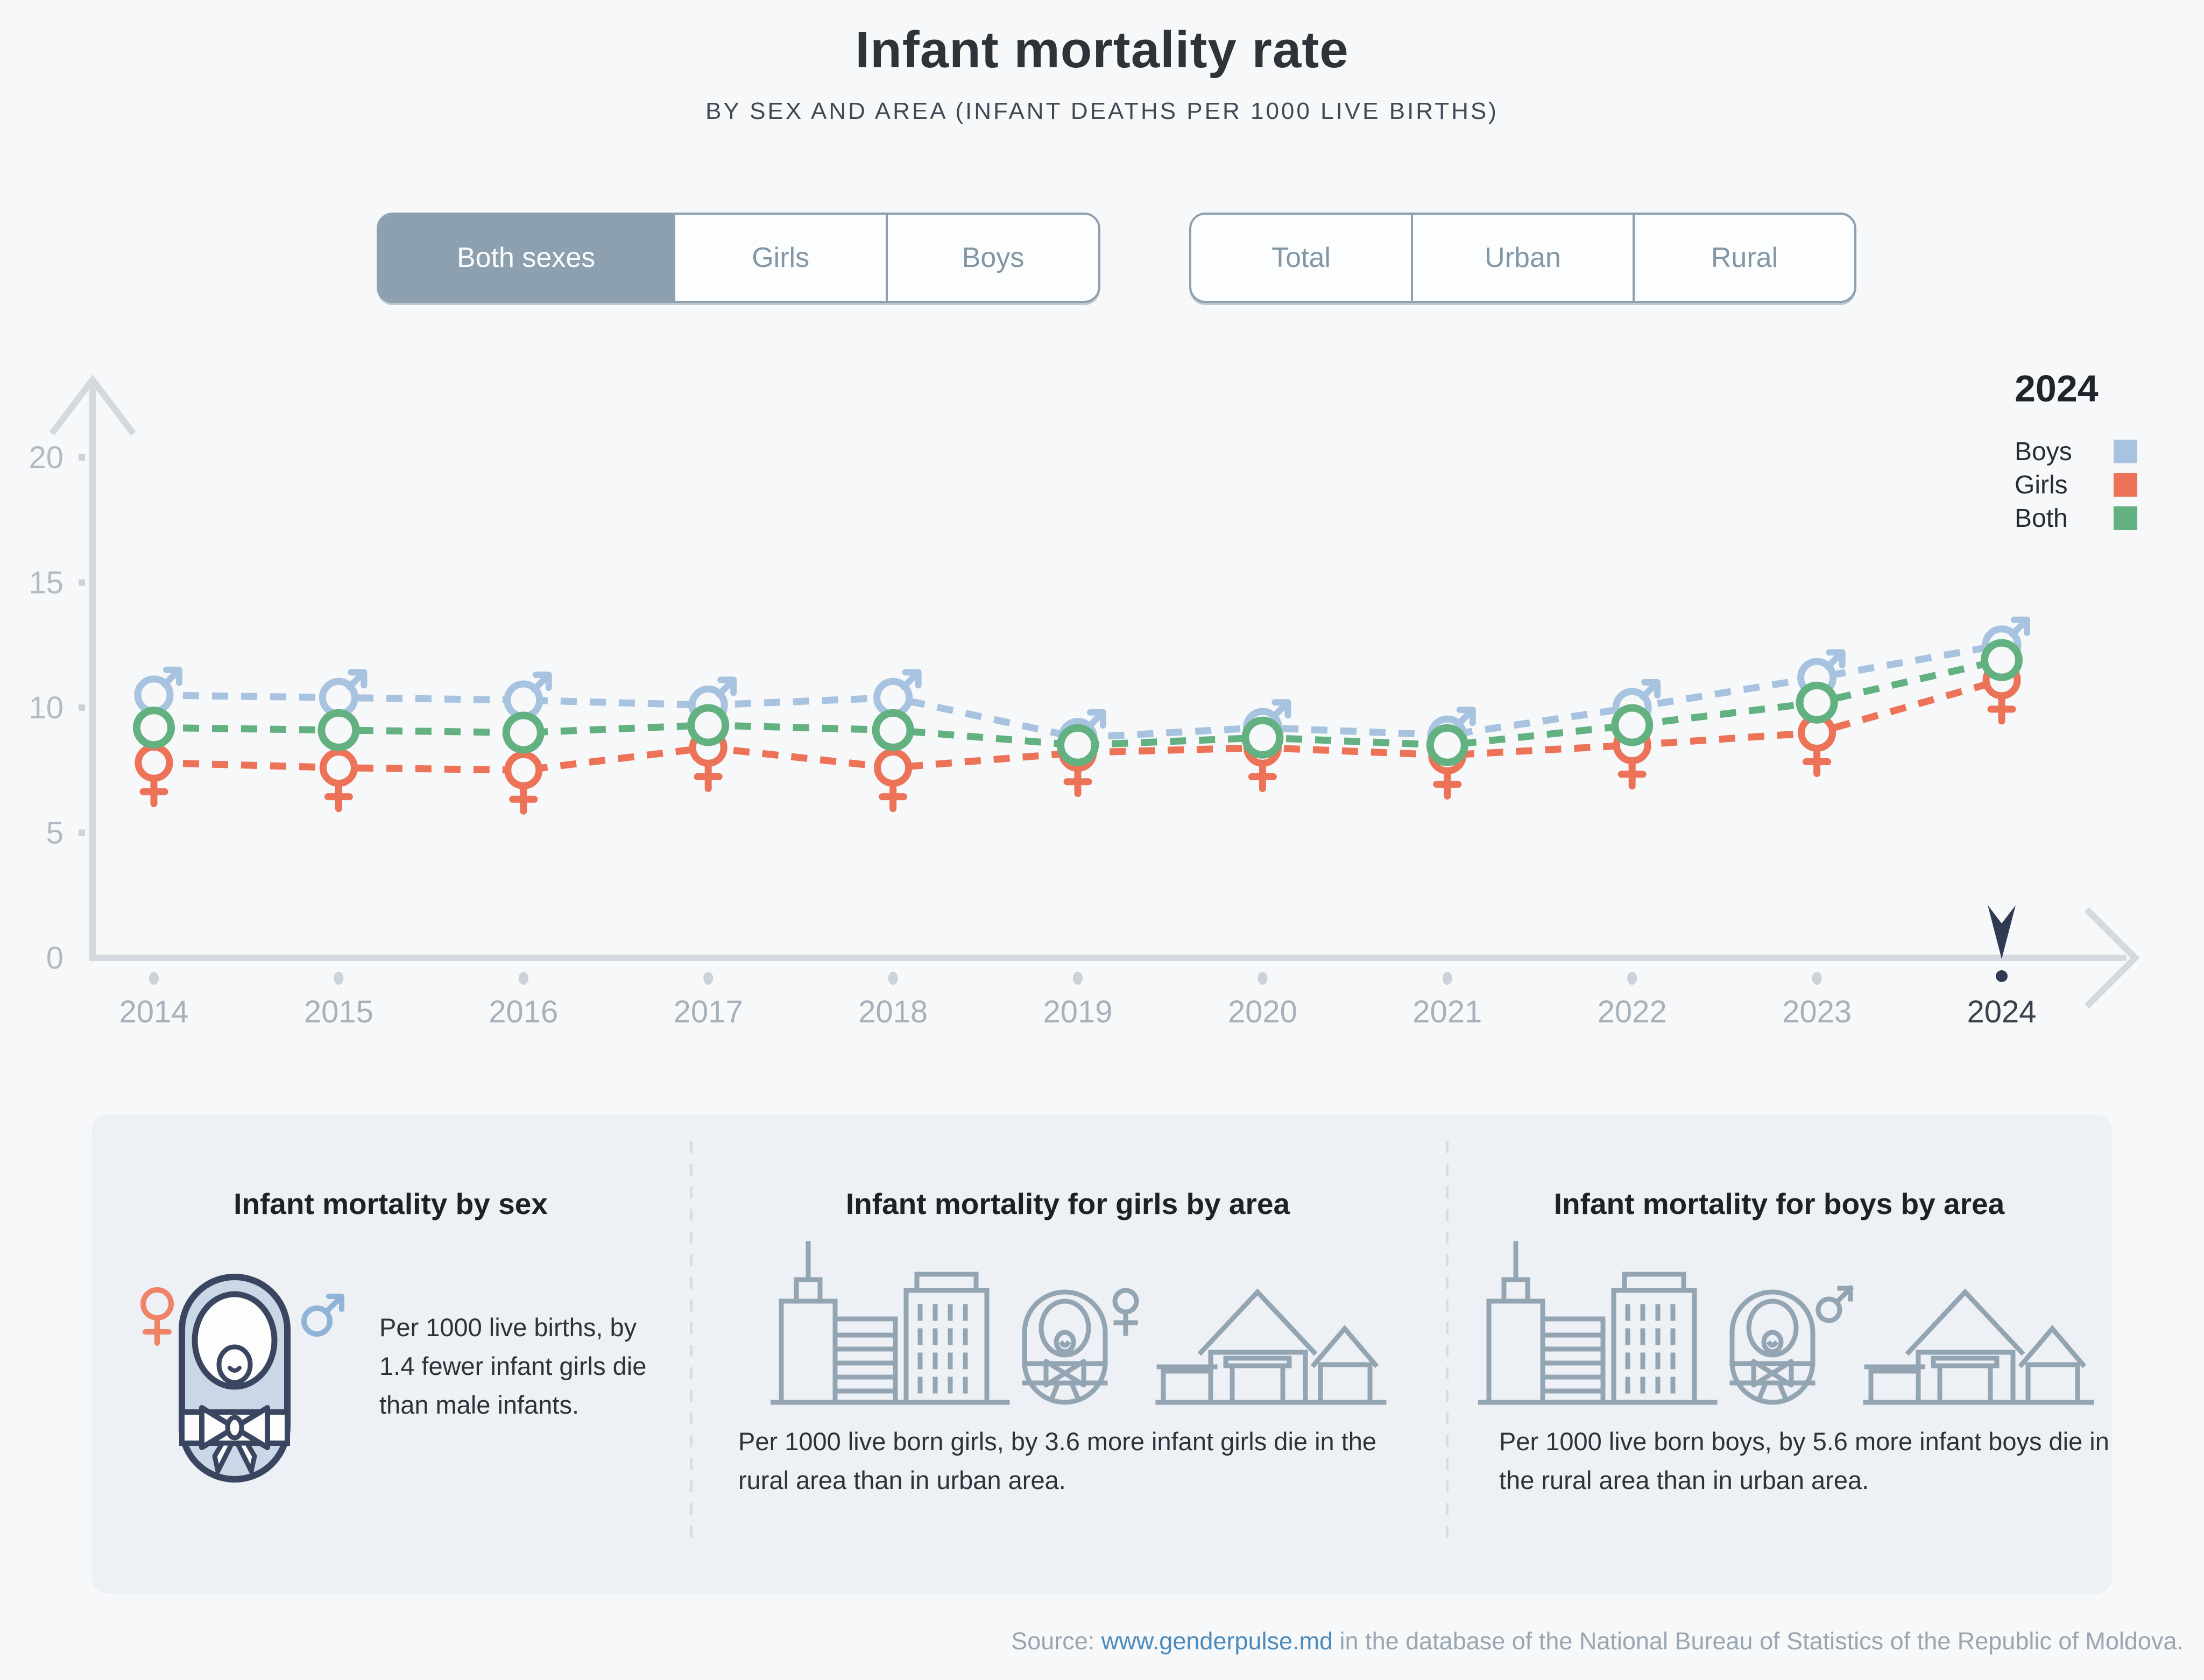  I want to click on year-label-2018: 2018, so click(893, 1011).